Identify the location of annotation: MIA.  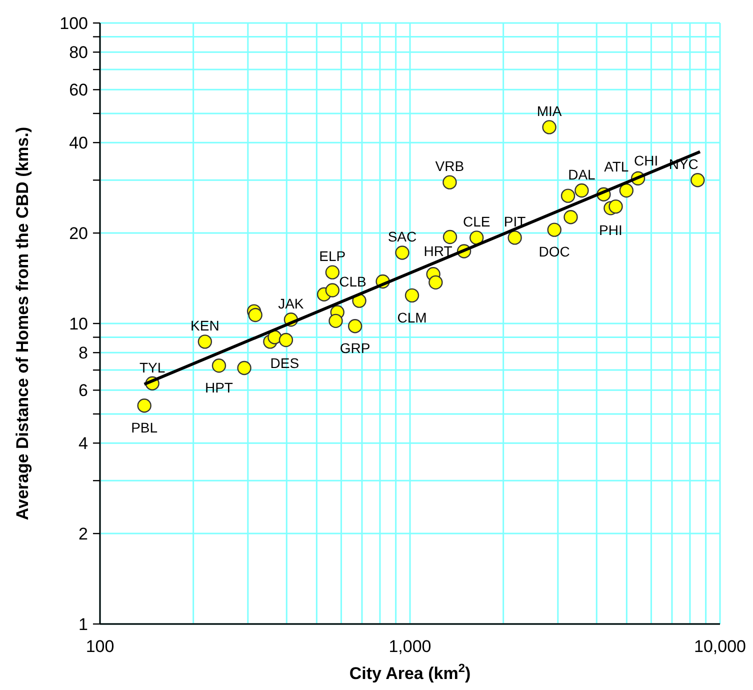
(549, 111).